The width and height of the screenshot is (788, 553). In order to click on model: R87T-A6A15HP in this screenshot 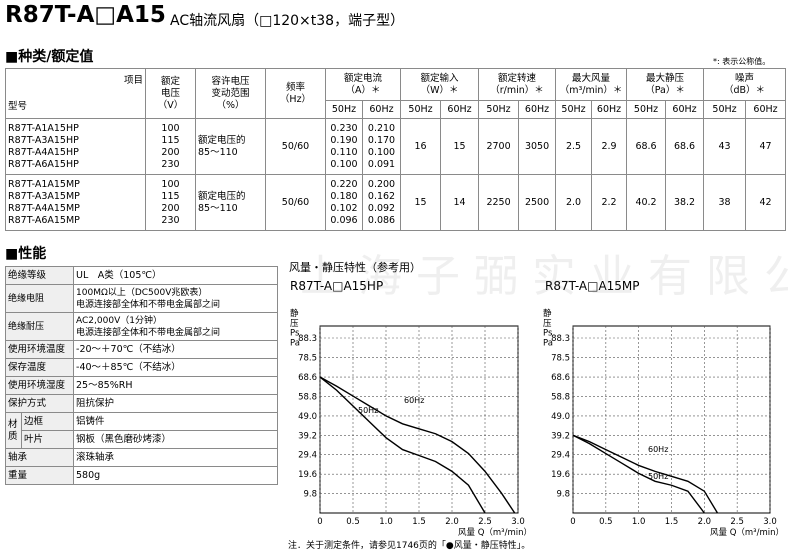, I will do `click(43, 164)`.